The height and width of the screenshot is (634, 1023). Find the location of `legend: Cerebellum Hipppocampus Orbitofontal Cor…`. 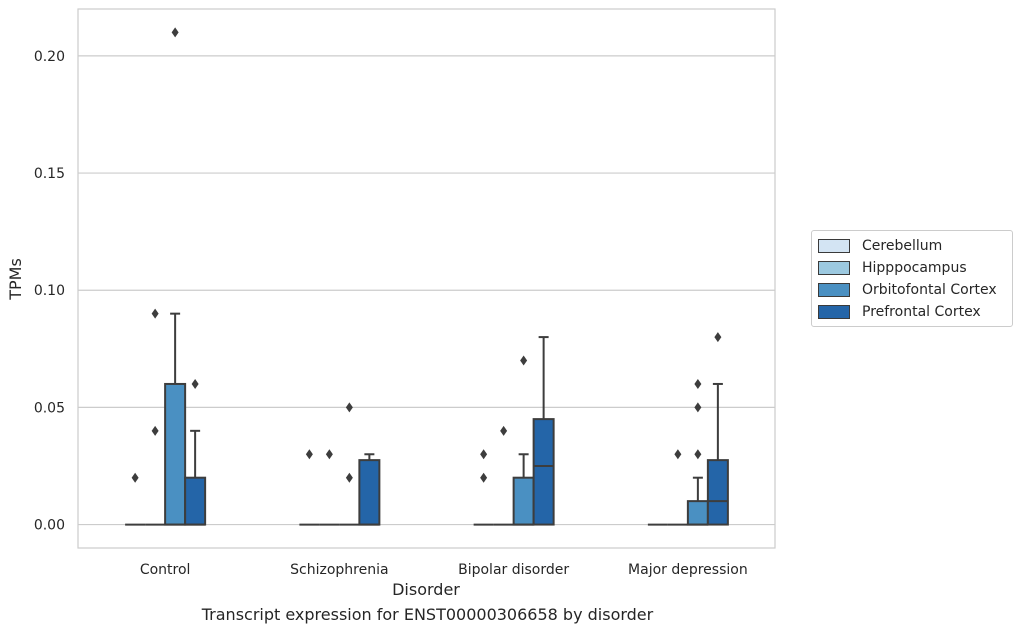

legend: Cerebellum Hipppocampus Orbitofontal Cor… is located at coordinates (912, 278).